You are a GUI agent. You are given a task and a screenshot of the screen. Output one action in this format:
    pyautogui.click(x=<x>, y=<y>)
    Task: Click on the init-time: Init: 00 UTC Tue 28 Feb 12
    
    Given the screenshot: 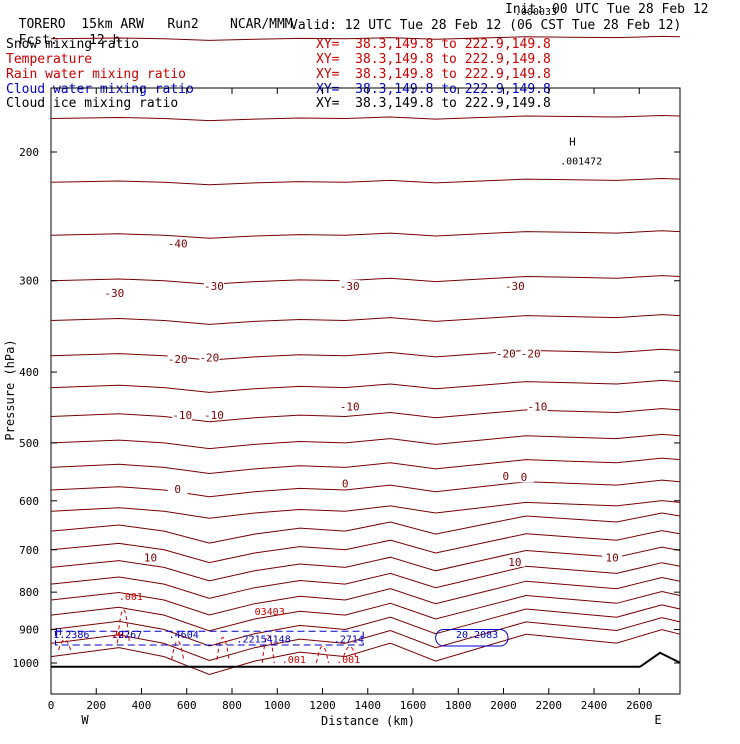 What is the action you would take?
    pyautogui.click(x=607, y=9)
    